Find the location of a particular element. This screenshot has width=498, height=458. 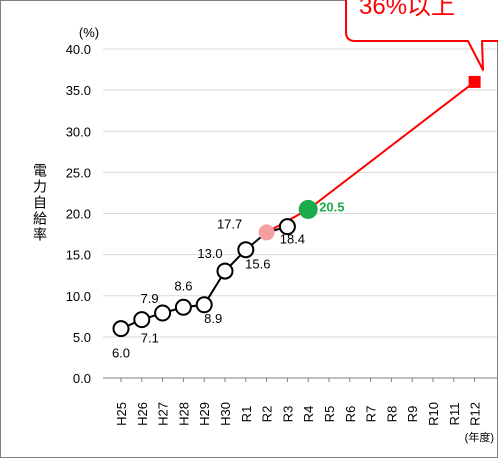

y-tick-label: 20.0 is located at coordinates (78, 214).